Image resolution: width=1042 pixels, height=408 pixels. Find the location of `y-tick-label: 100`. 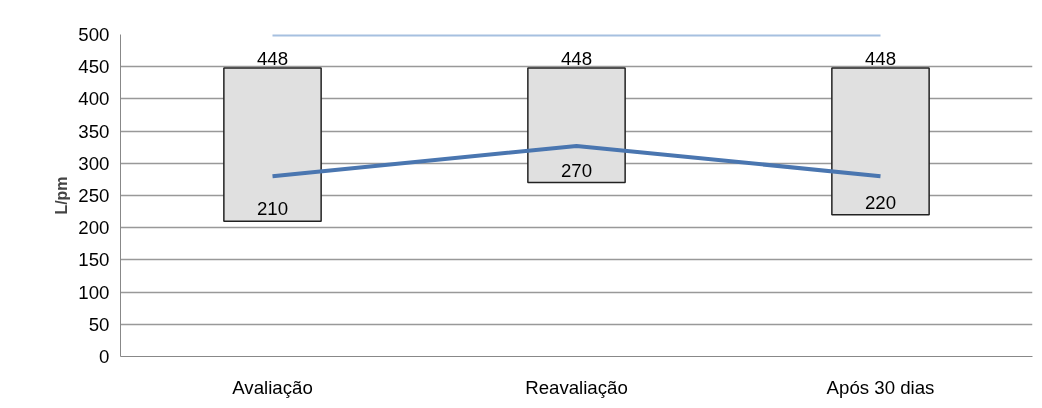

y-tick-label: 100 is located at coordinates (94, 292).